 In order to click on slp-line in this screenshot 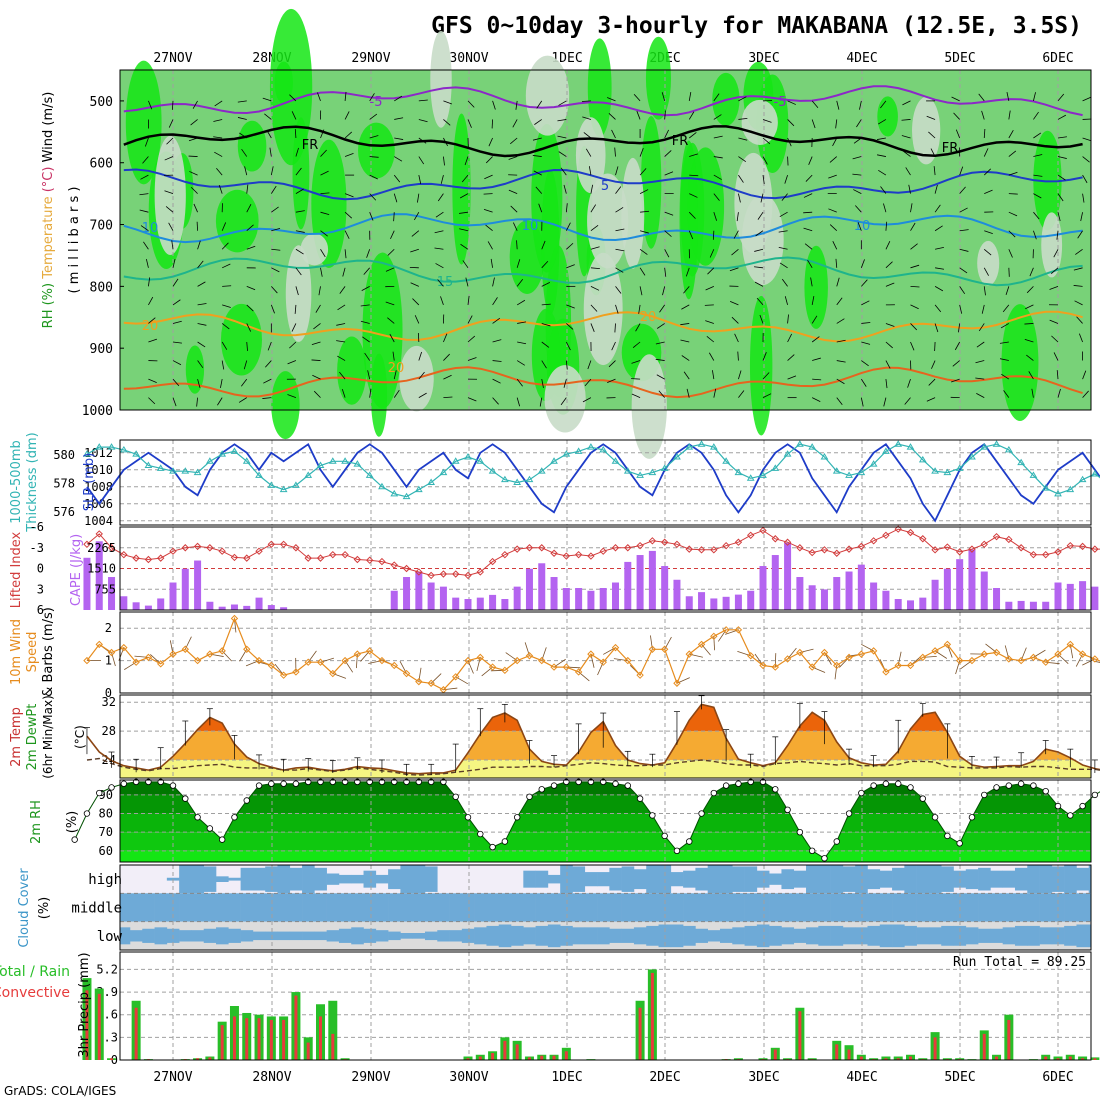, I will do `click(593, 482)`.